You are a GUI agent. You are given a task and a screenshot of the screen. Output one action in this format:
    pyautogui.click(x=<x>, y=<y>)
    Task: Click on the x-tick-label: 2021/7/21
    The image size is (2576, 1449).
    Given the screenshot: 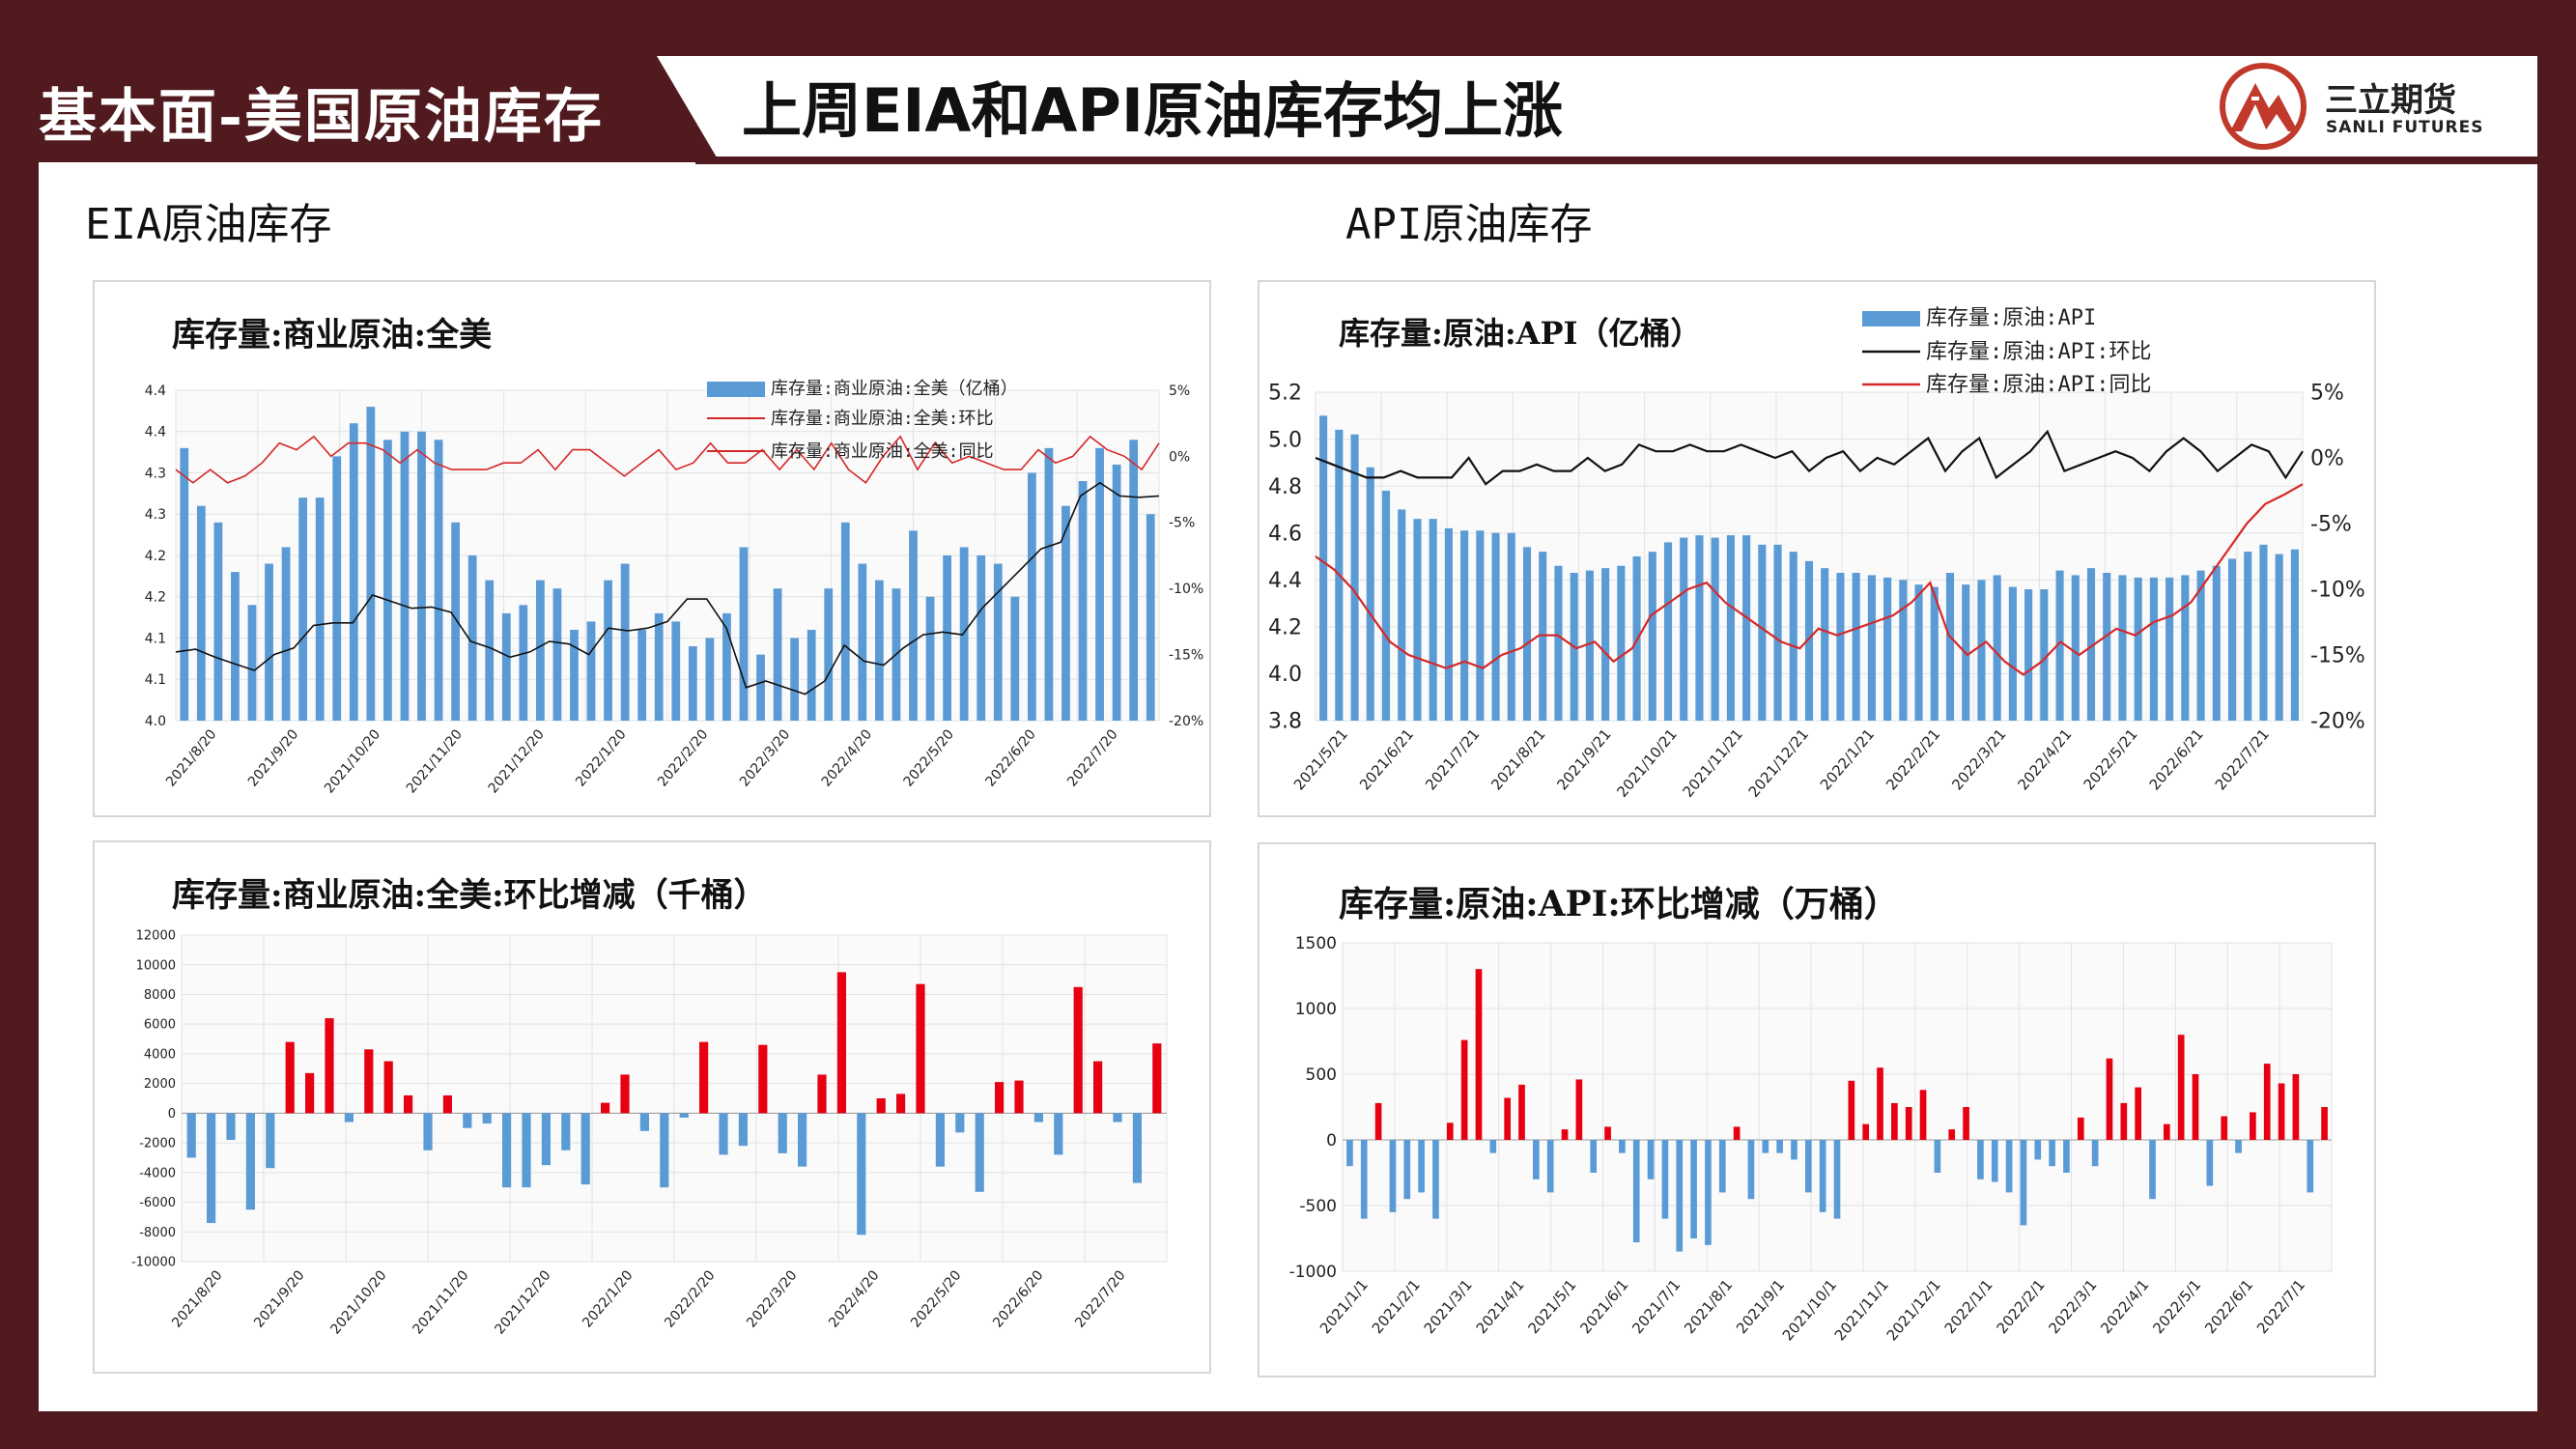 What is the action you would take?
    pyautogui.click(x=1452, y=759)
    